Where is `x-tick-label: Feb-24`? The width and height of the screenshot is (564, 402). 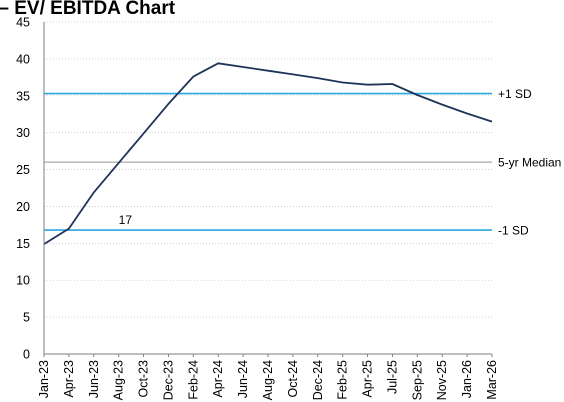 x-tick-label: Feb-24 is located at coordinates (193, 380).